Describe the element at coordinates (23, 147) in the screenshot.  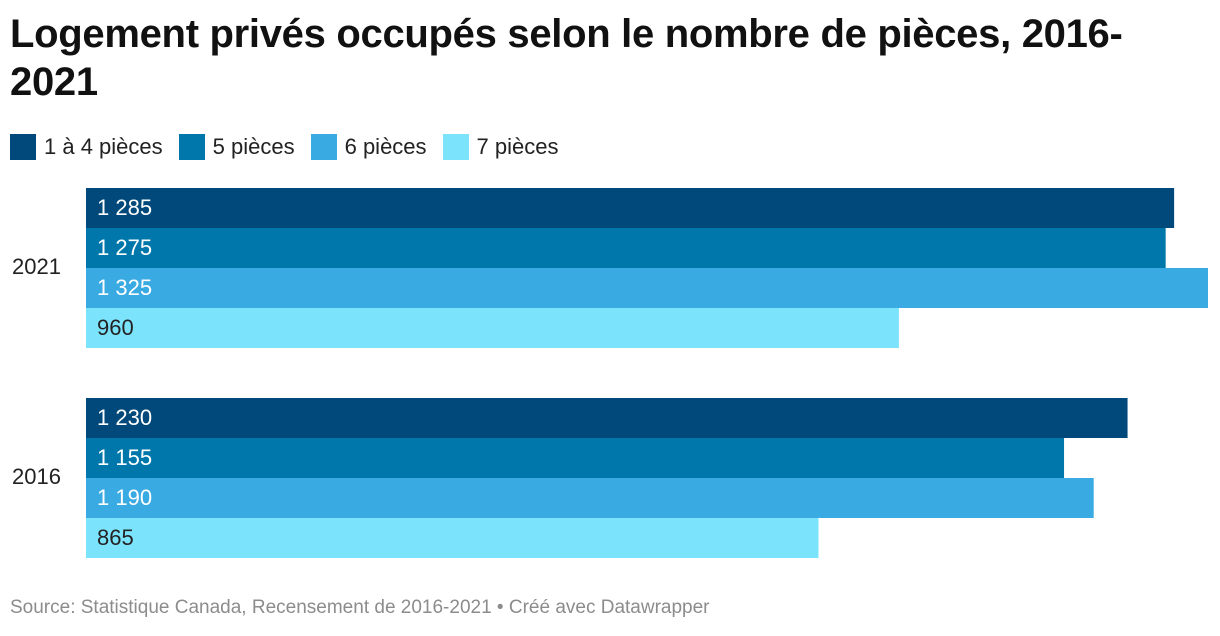
I see `legend-swatch-1-4-pieces` at that location.